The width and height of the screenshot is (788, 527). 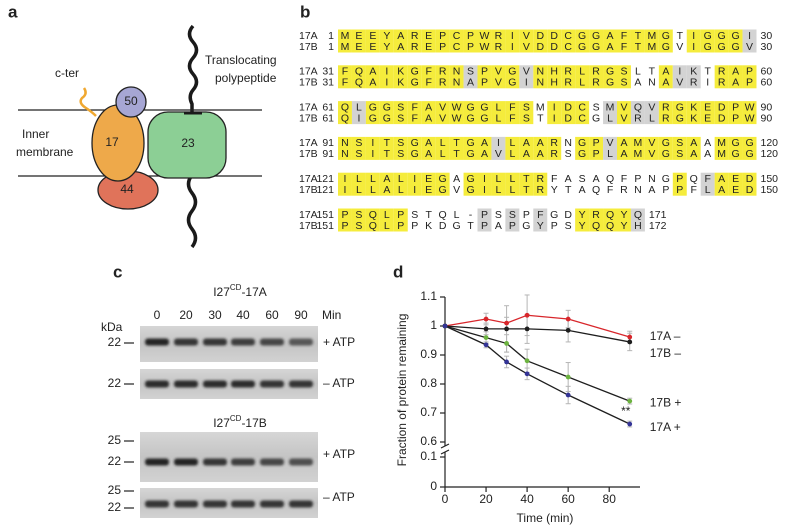 What do you see at coordinates (485, 47) in the screenshot?
I see `residue: W` at bounding box center [485, 47].